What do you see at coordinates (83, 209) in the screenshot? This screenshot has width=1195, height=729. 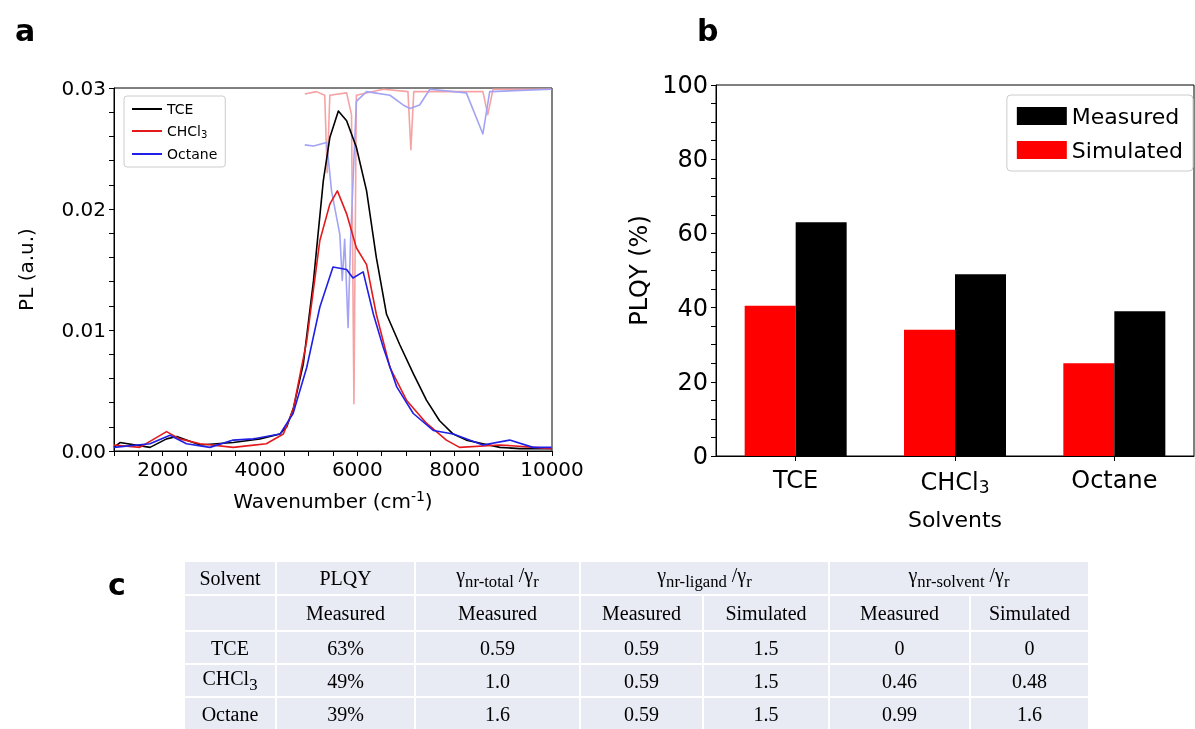 I see `y-tick-label: 0.02` at bounding box center [83, 209].